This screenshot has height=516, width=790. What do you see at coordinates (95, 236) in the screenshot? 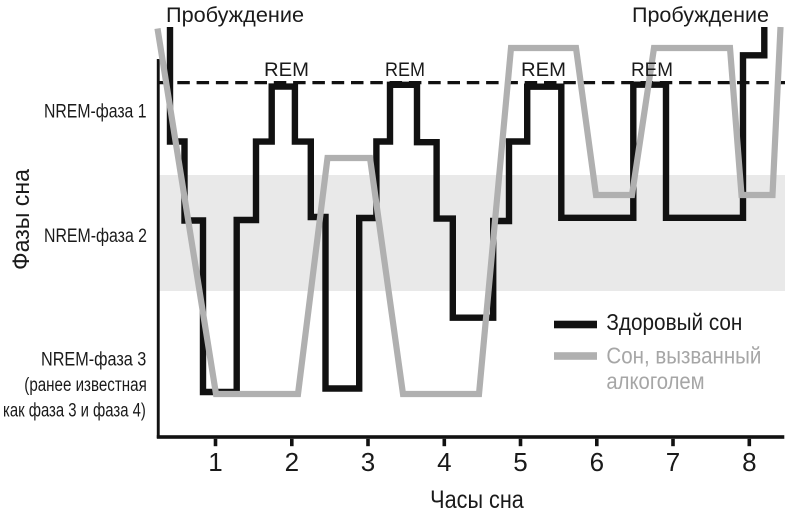
I see `svg-text: NREM-фаза 2` at bounding box center [95, 236].